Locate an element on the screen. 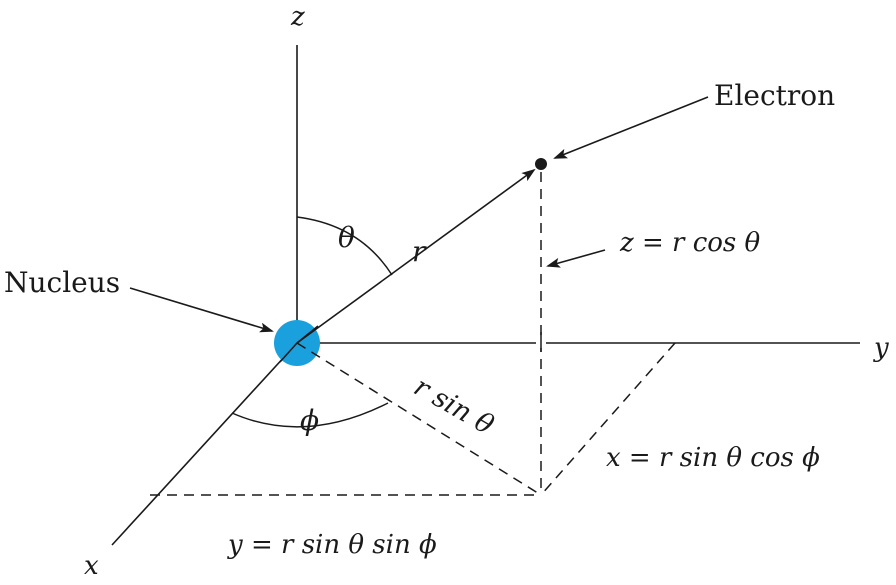 The image size is (896, 585). r-vector is located at coordinates (416, 256).